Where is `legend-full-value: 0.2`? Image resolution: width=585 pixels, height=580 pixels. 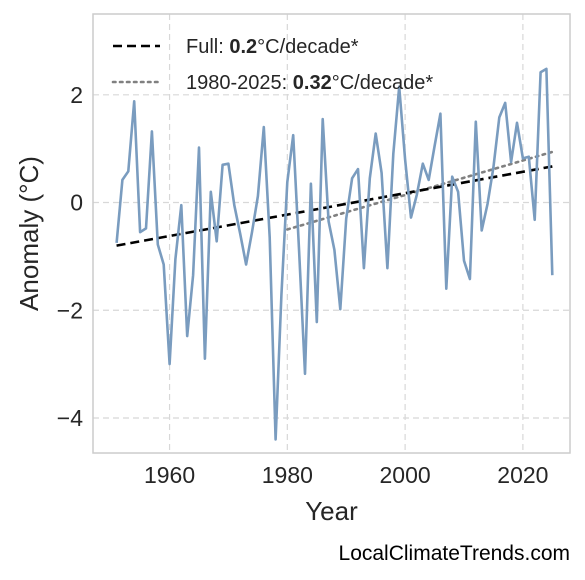
legend-full-value: 0.2 is located at coordinates (243, 47).